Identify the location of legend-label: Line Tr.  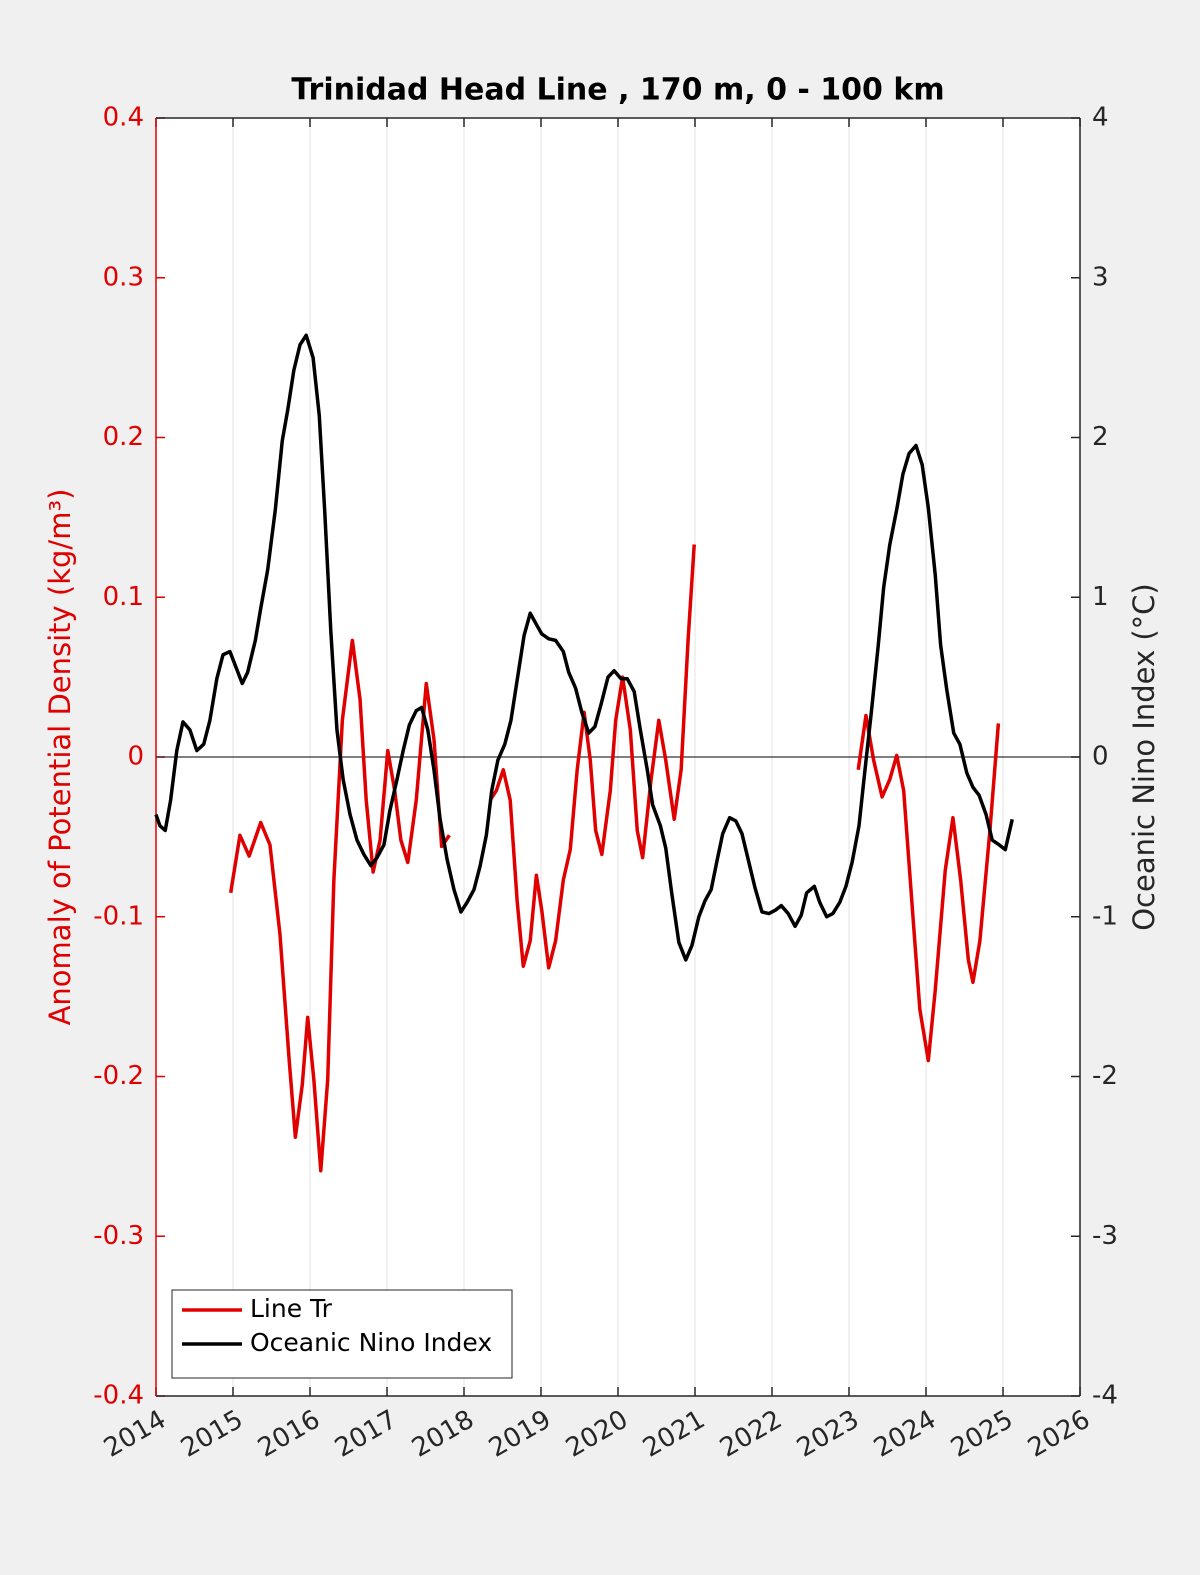
(291, 1308).